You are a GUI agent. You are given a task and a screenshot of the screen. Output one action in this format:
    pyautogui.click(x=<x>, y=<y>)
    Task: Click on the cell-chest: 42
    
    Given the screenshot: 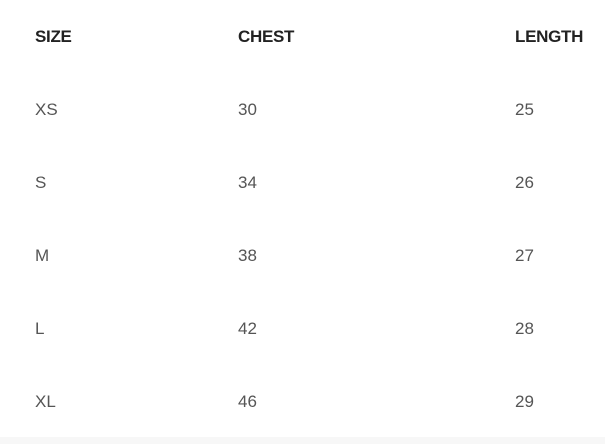 What is the action you would take?
    pyautogui.click(x=247, y=328)
    